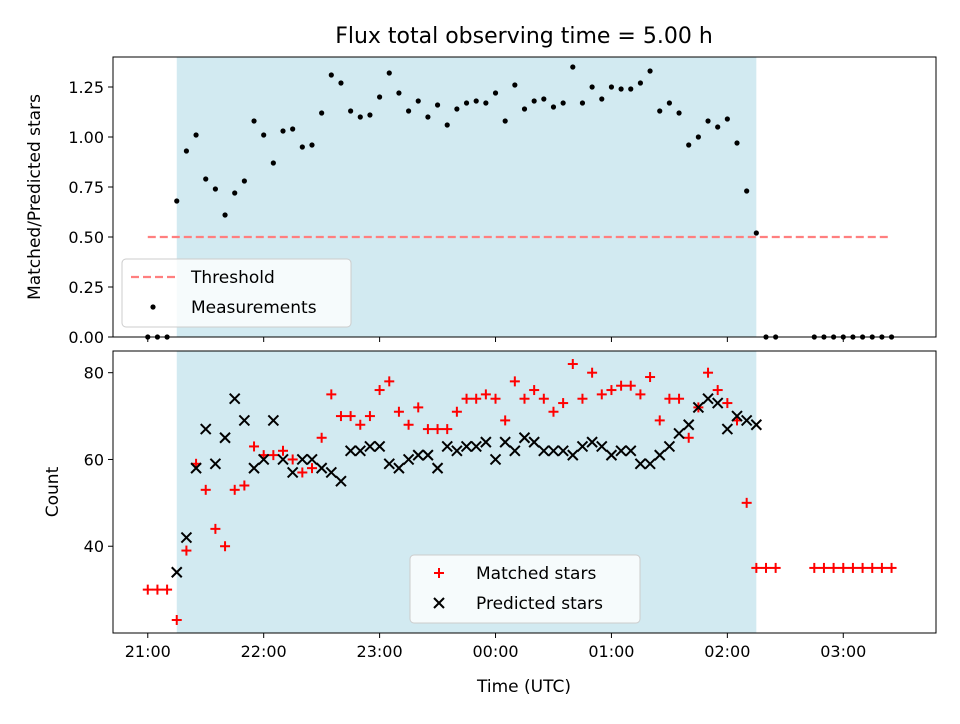  What do you see at coordinates (264, 651) in the screenshot?
I see `x-tick-label: 22:00` at bounding box center [264, 651].